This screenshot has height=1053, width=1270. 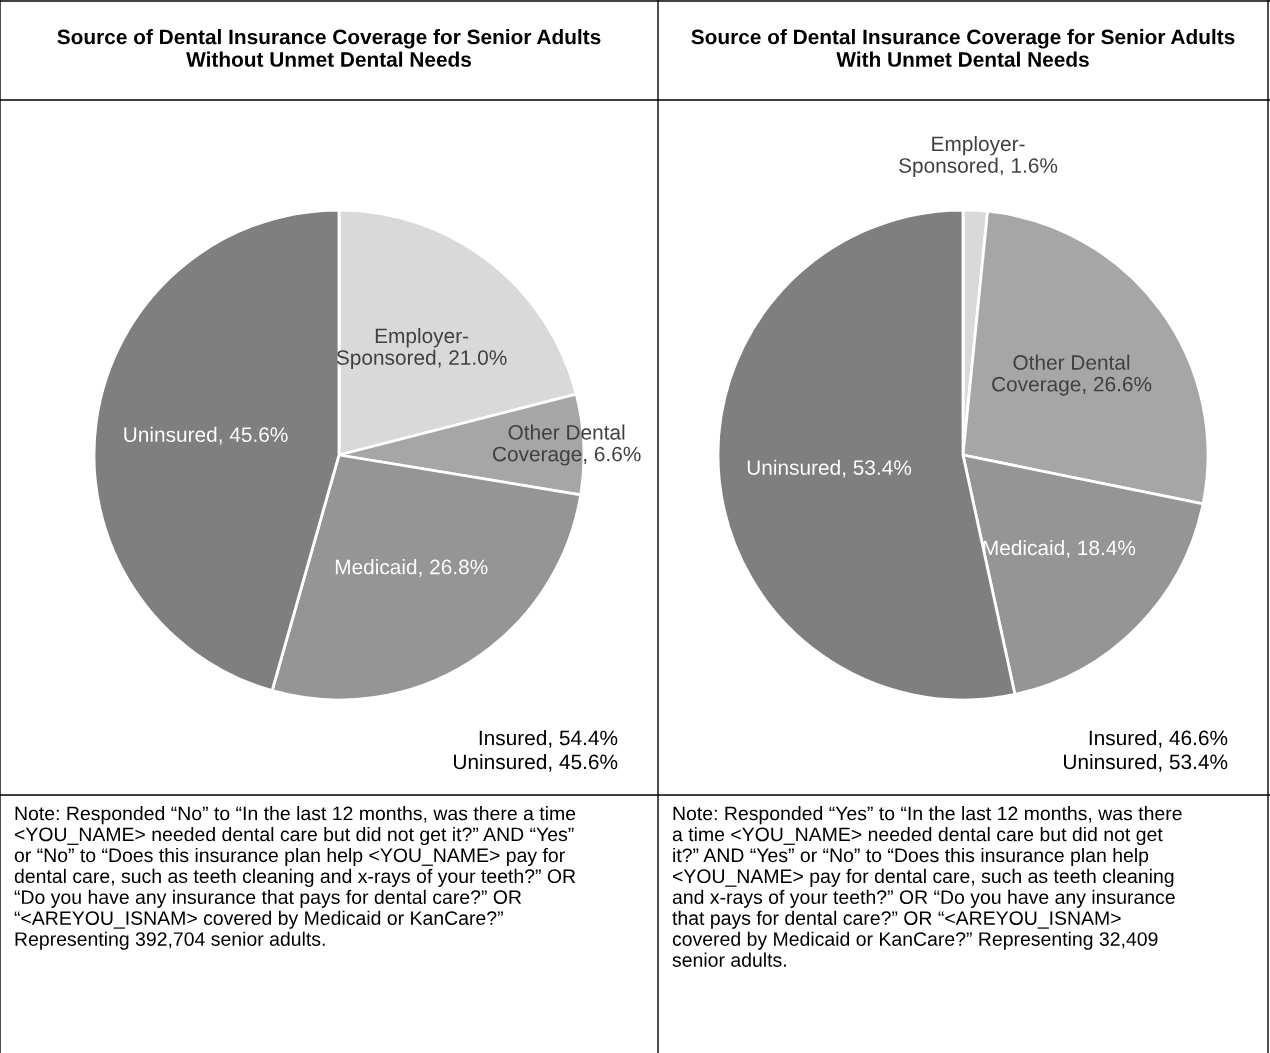 What do you see at coordinates (421, 348) in the screenshot?
I see `slice-label: Employer-Sponsored, 21.0%` at bounding box center [421, 348].